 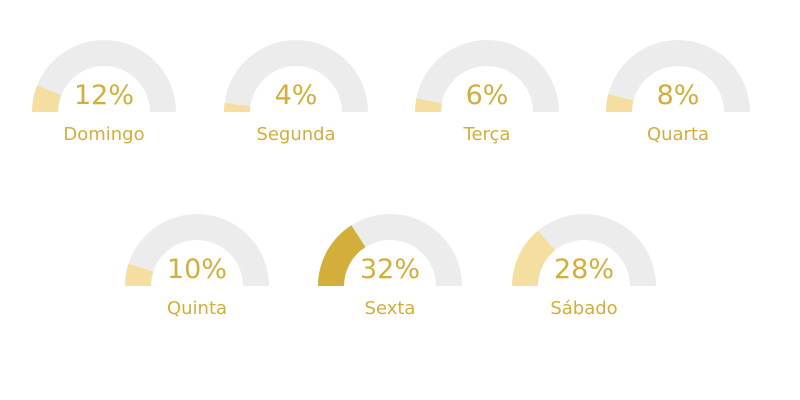 I want to click on gauge-segunda: 4% Segunda, so click(x=296, y=92).